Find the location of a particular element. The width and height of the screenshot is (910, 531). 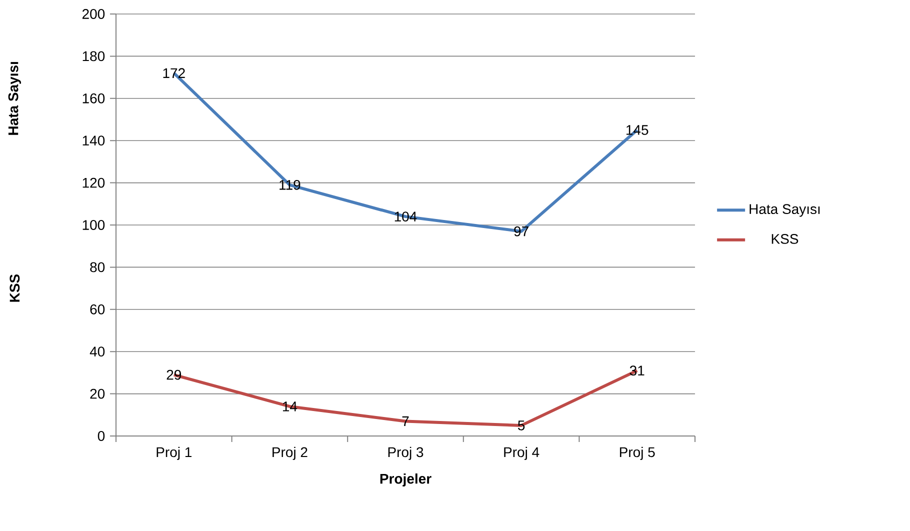

data-label: 119 is located at coordinates (290, 185).